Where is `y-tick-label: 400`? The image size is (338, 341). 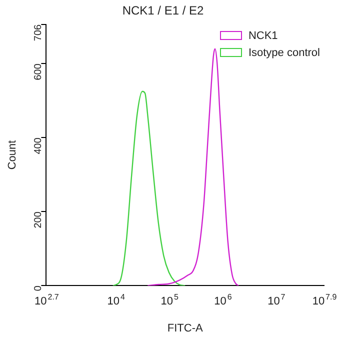
y-tick-label: 400 is located at coordinates (38, 145).